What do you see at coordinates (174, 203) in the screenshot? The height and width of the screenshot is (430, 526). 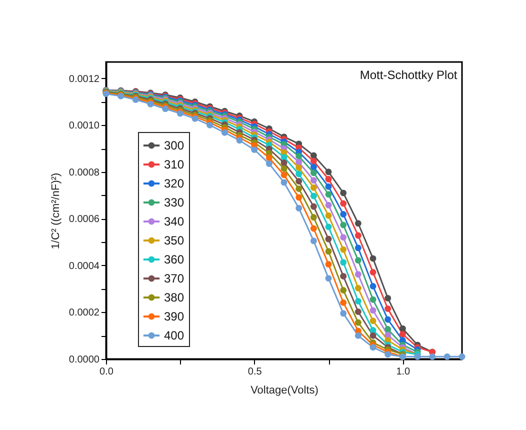 I see `legend-label: 330` at bounding box center [174, 203].